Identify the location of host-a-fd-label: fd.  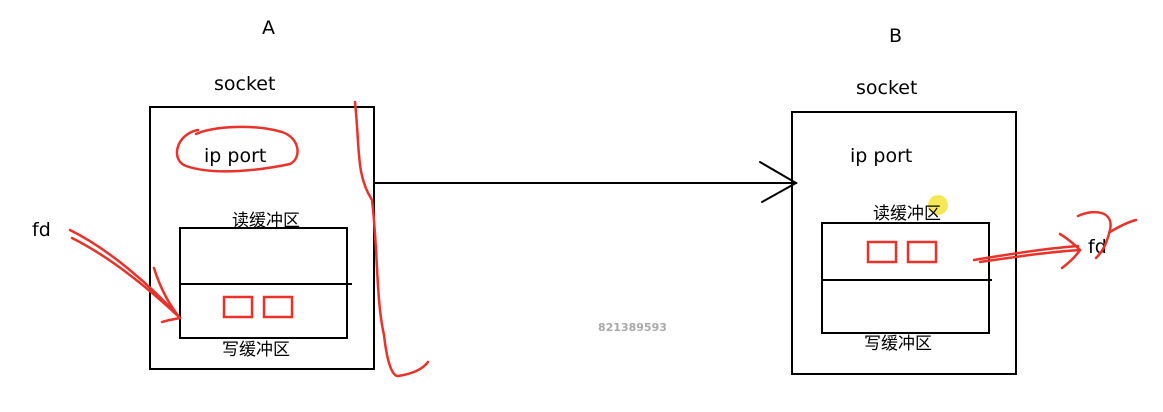
(41, 230).